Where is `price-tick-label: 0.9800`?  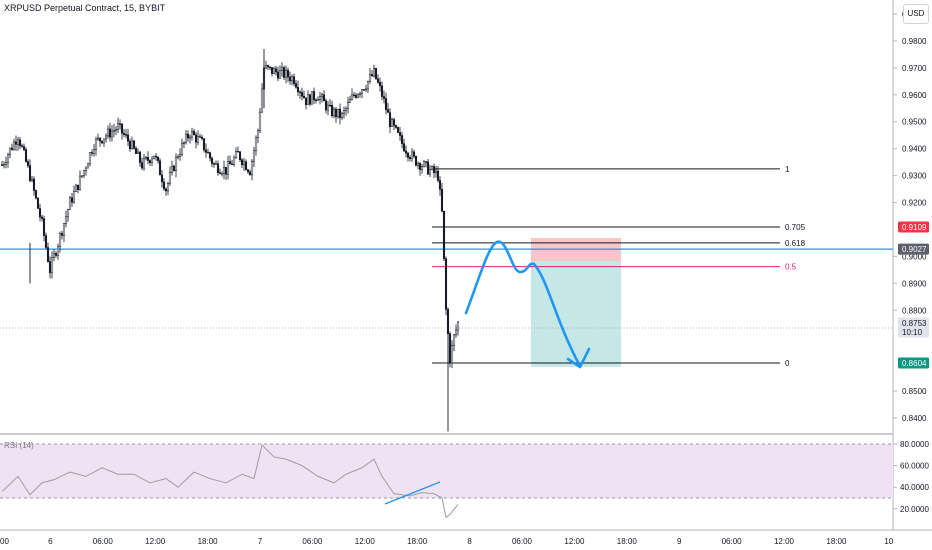
price-tick-label: 0.9800 is located at coordinates (914, 41).